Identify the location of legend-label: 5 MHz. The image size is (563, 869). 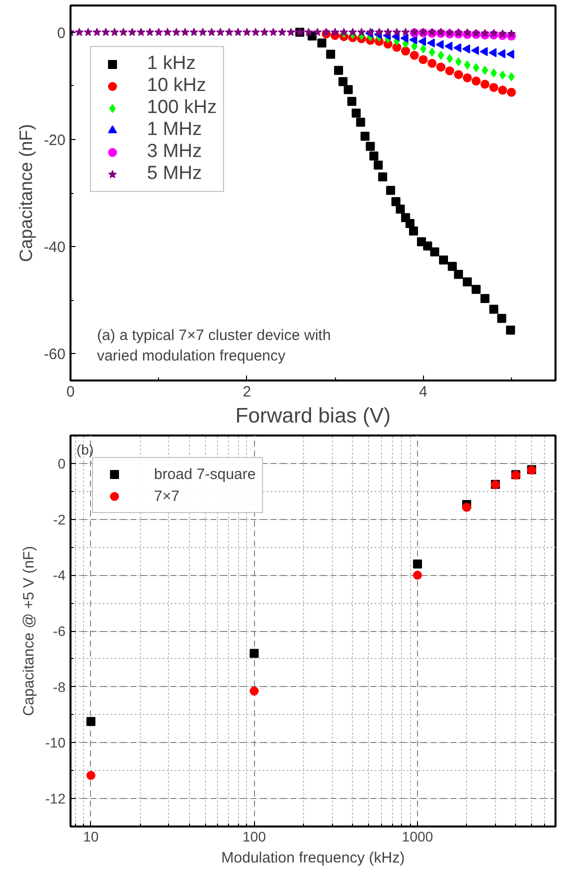
(174, 174).